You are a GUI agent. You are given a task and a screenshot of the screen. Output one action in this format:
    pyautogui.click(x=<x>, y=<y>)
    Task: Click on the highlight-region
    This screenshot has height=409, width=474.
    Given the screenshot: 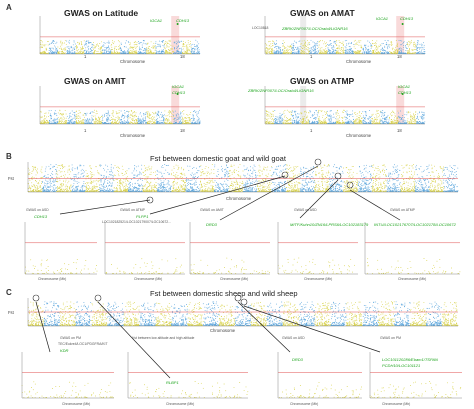 What is the action you would take?
    pyautogui.click(x=175, y=35)
    